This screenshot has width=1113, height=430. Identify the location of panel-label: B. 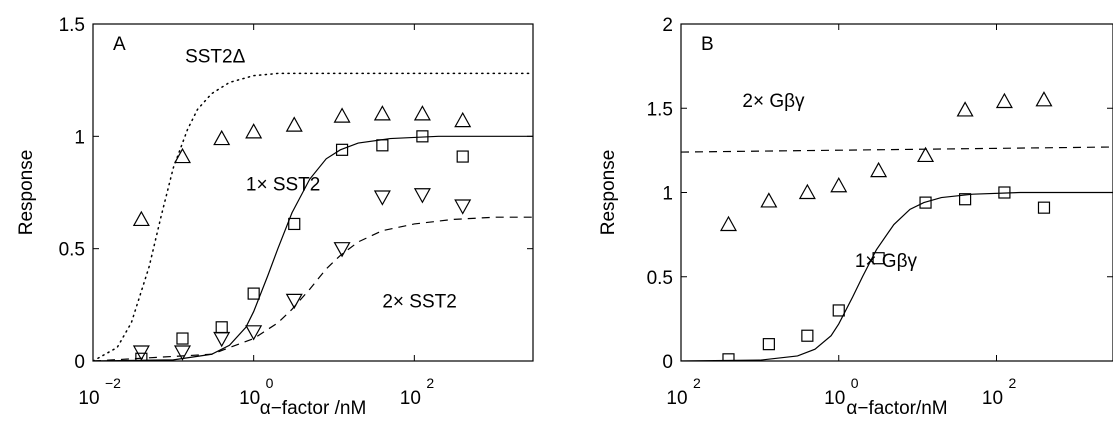
(707, 44).